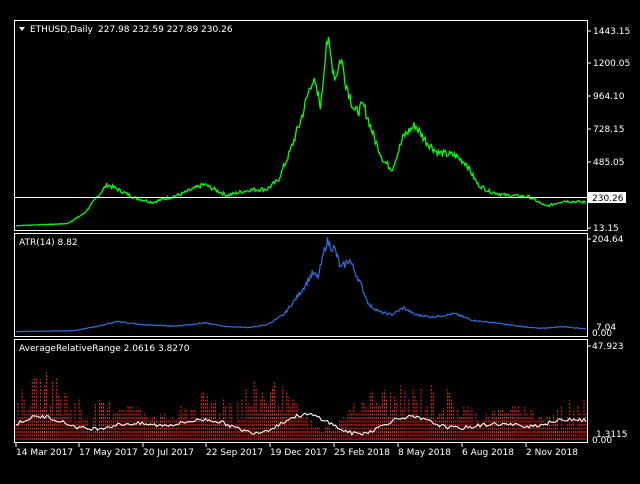 The width and height of the screenshot is (640, 484). What do you see at coordinates (48, 243) in the screenshot?
I see `atr-label: ATR(14) 8.82` at bounding box center [48, 243].